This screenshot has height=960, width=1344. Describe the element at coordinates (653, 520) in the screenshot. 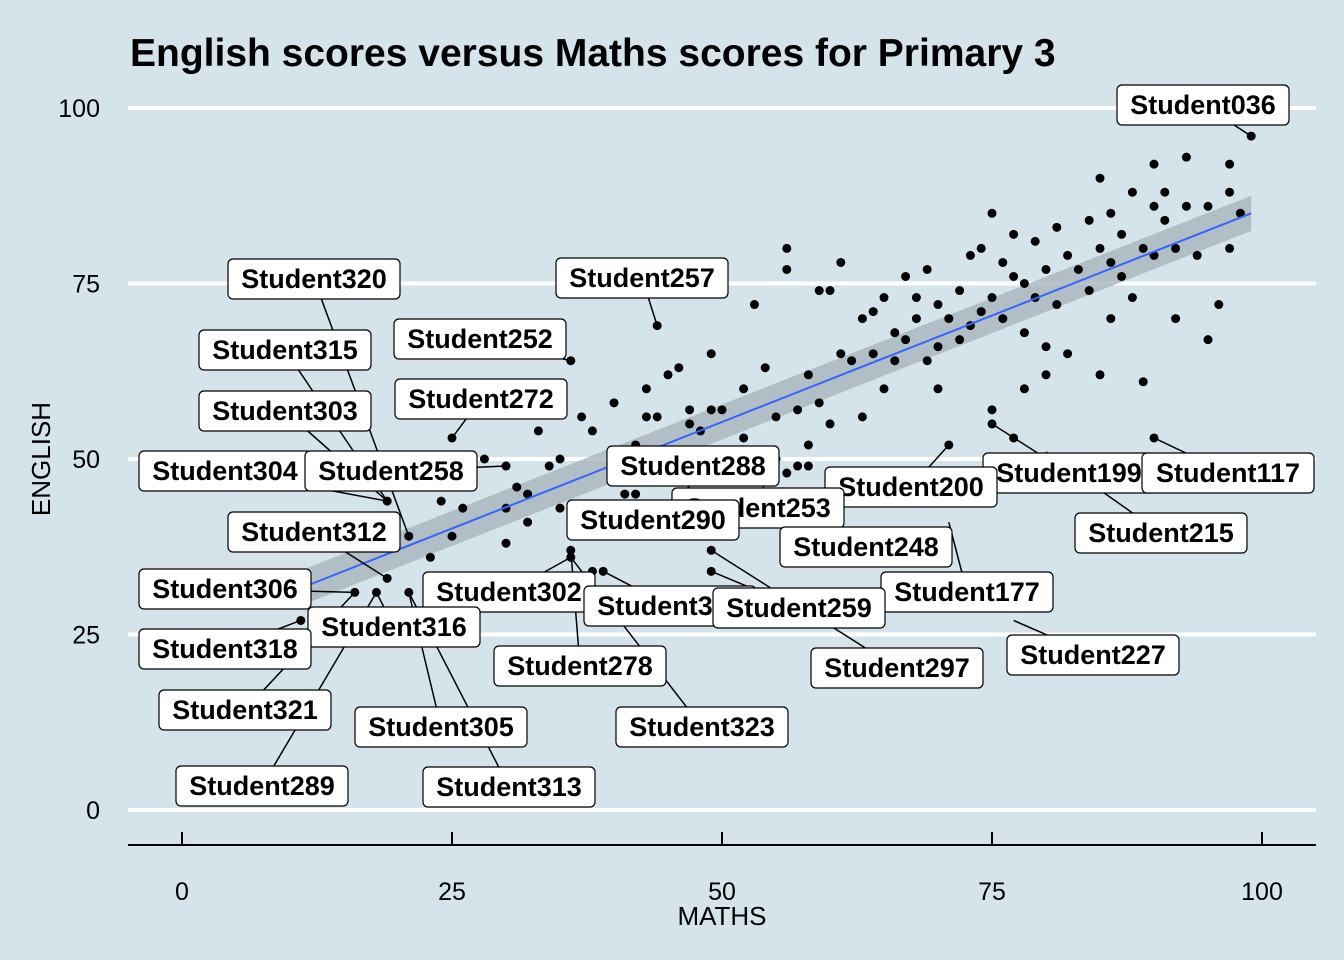

I see `point-label: Student290` at that location.